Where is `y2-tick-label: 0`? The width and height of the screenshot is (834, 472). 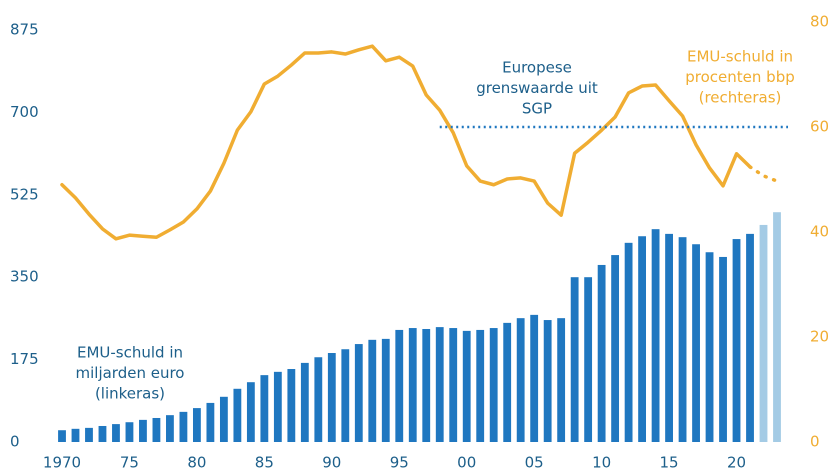
y2-tick-label: 0 is located at coordinates (815, 442).